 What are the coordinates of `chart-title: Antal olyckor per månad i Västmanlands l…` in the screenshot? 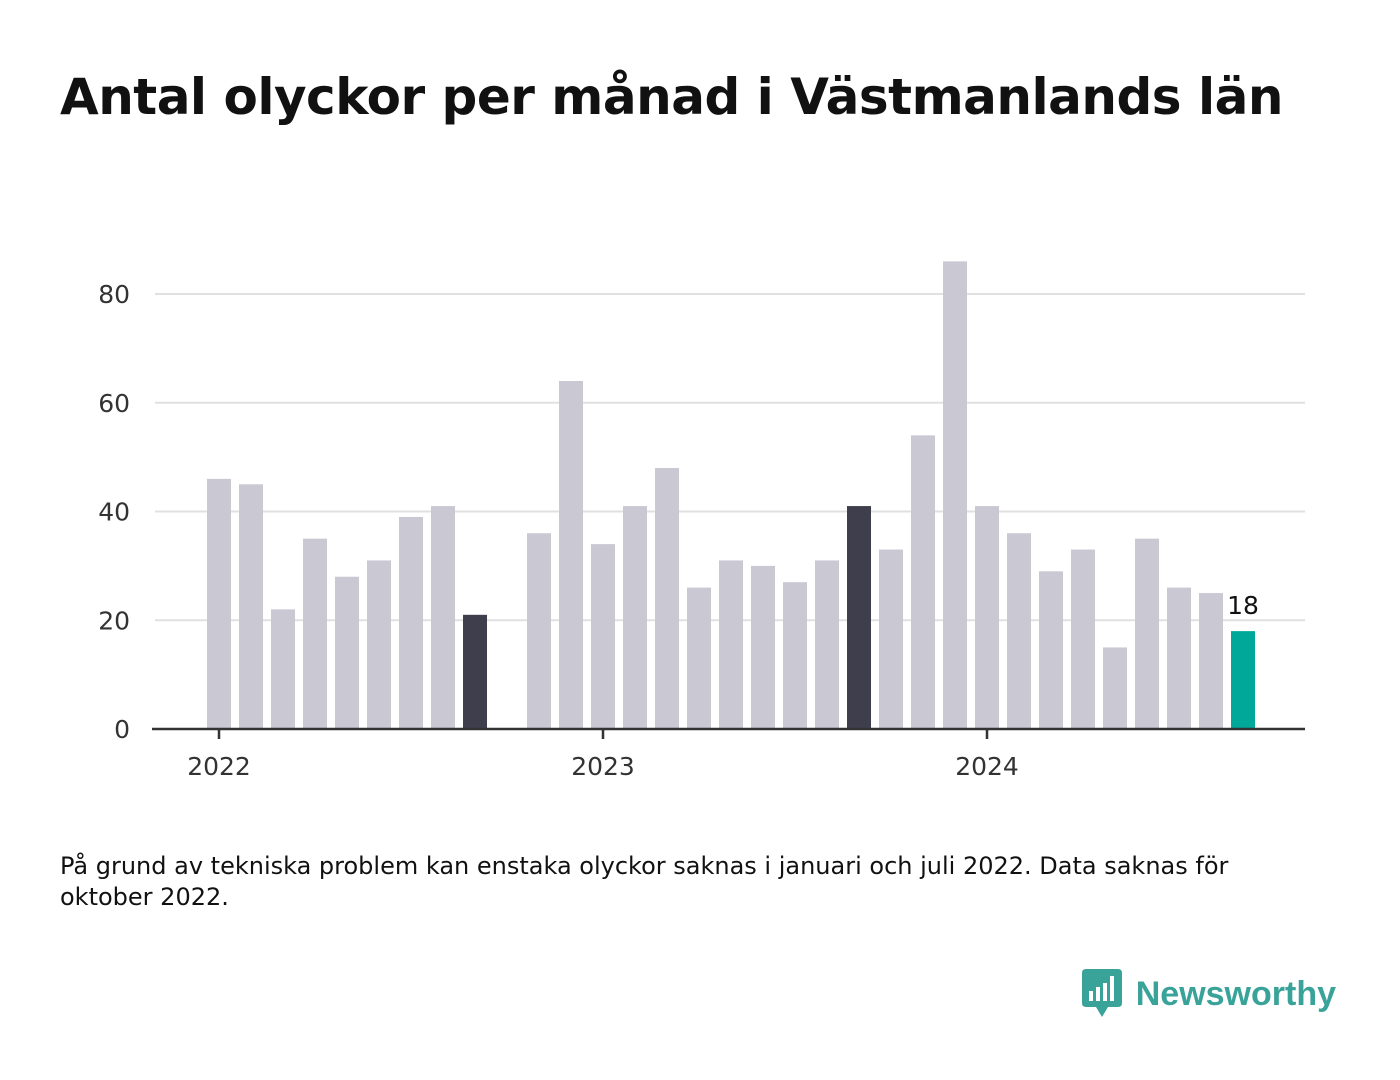 It's located at (671, 97).